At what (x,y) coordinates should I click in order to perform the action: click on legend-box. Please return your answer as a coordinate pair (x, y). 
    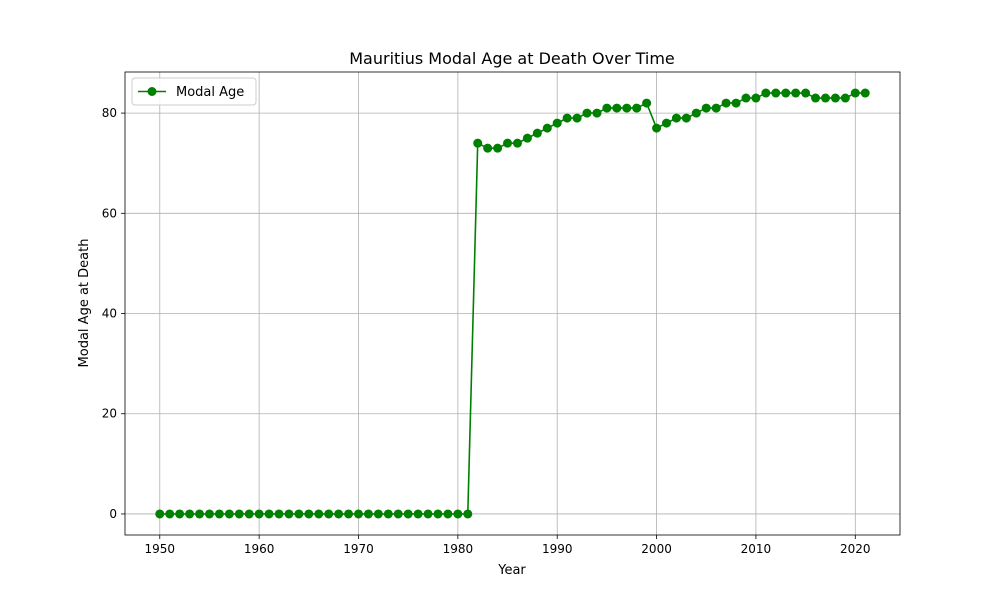
    Looking at the image, I should click on (194, 91).